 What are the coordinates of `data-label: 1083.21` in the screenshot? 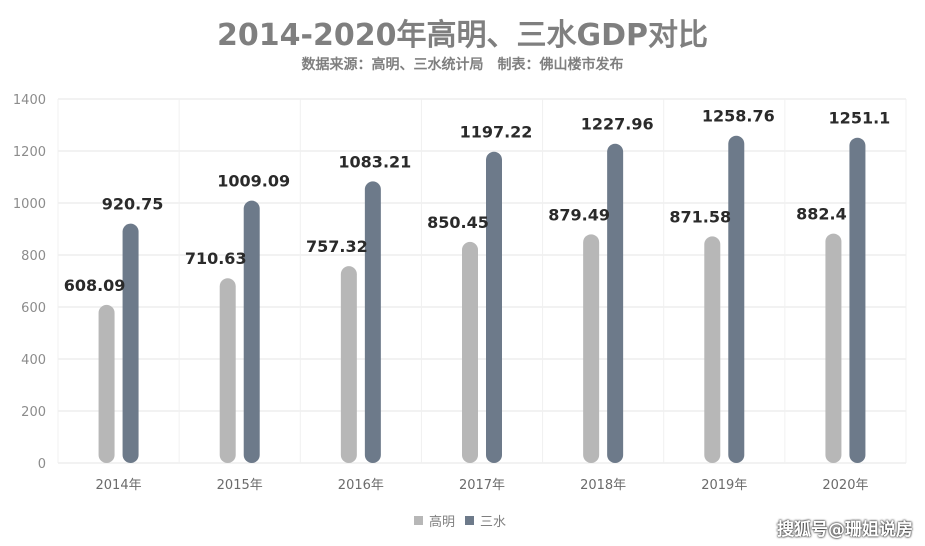 It's located at (374, 161).